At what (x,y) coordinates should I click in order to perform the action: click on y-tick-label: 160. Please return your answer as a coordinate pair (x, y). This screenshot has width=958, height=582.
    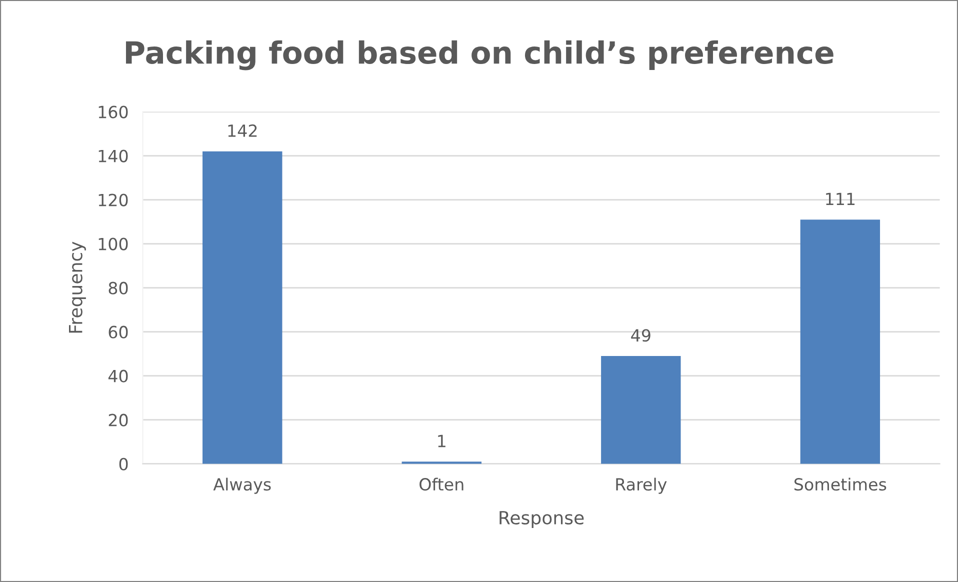
    Looking at the image, I should click on (113, 112).